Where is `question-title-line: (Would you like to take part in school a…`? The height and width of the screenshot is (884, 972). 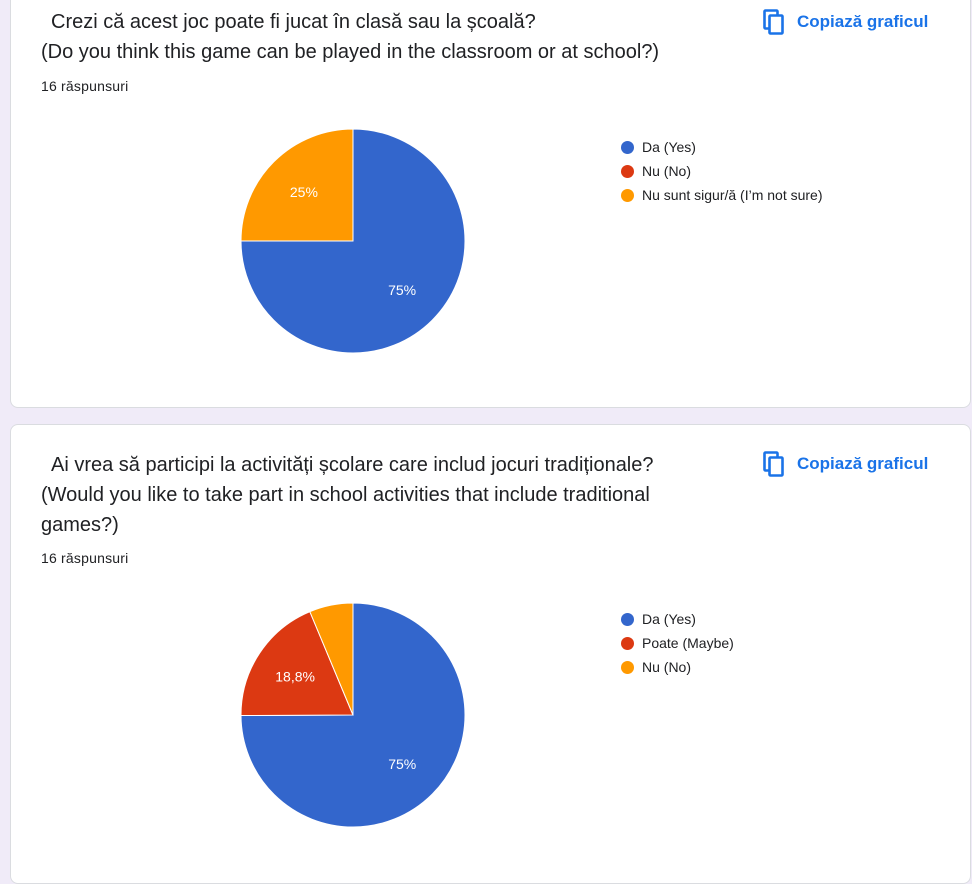
question-title-line: (Would you like to take part in school a… is located at coordinates (345, 510).